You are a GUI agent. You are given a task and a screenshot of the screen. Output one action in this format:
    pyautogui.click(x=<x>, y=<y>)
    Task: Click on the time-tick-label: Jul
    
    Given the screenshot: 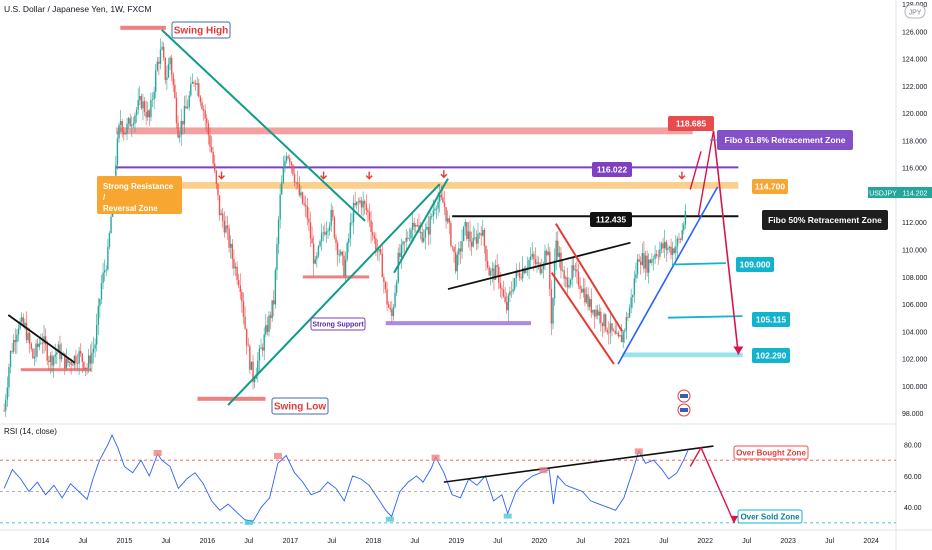 What is the action you would take?
    pyautogui.click(x=414, y=541)
    